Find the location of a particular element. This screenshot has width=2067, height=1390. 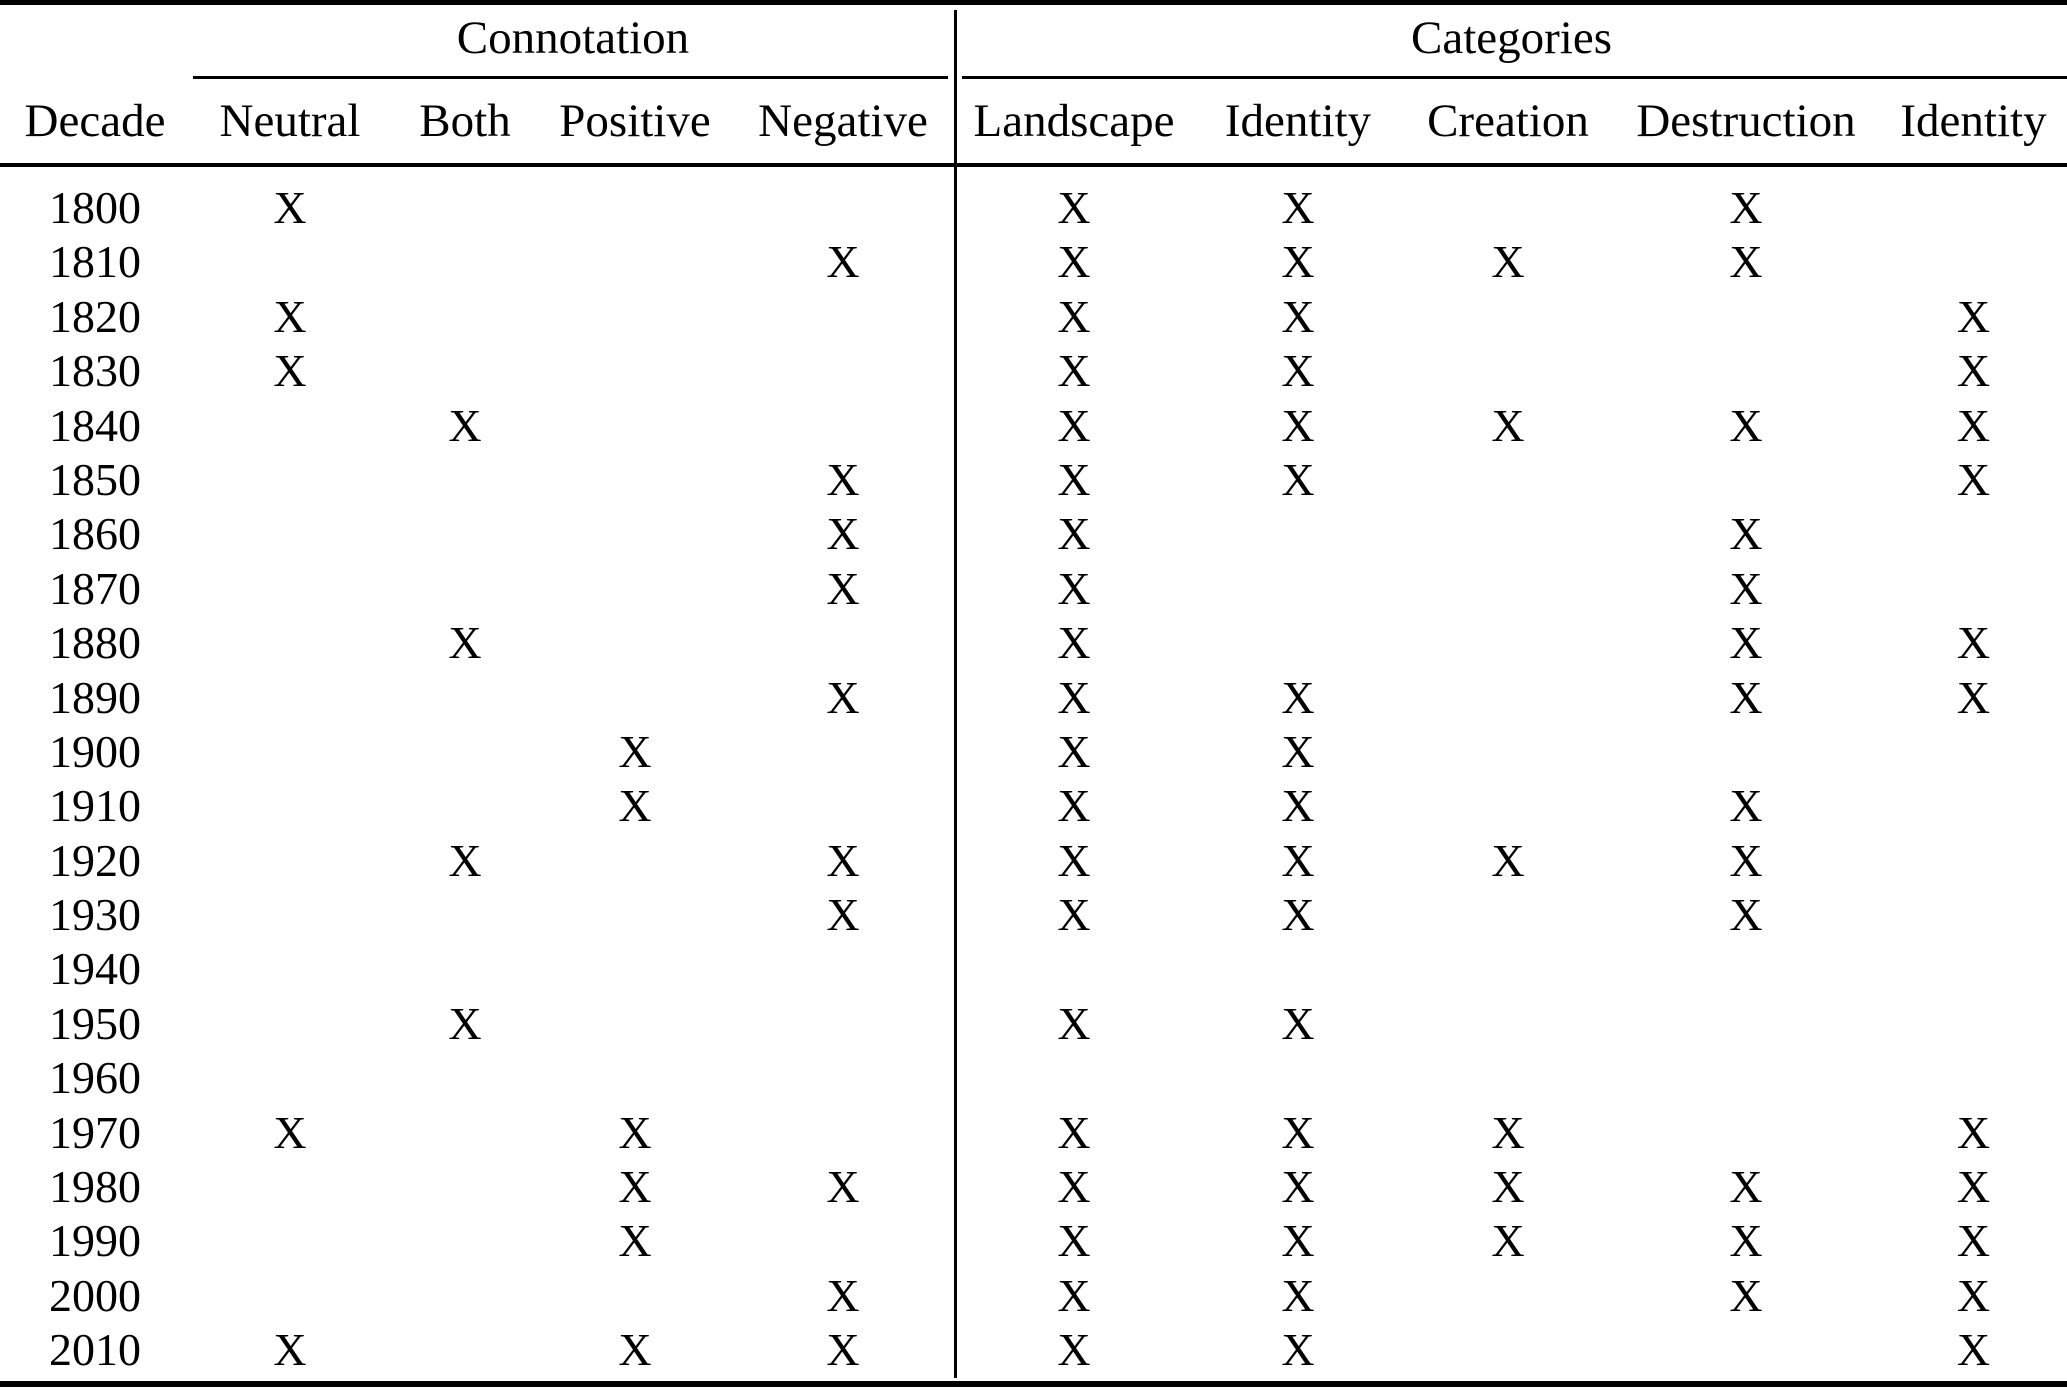

decade-cell: 1950 is located at coordinates (95, 1023).